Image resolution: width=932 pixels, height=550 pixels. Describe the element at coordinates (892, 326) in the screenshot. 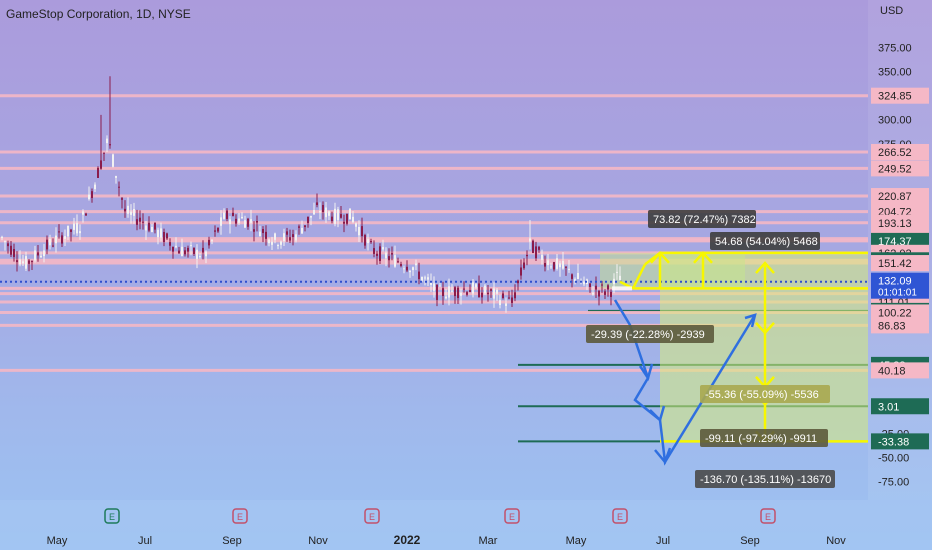

I see `level-price-value: 86.83` at that location.